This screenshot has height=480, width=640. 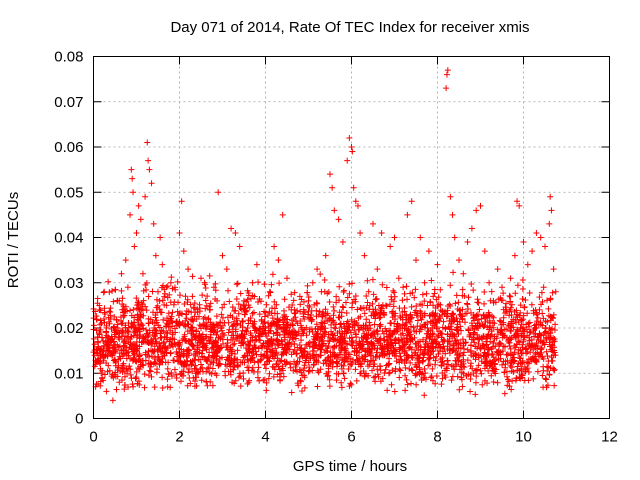 What do you see at coordinates (68, 328) in the screenshot?
I see `y-tick-label: 0.02` at bounding box center [68, 328].